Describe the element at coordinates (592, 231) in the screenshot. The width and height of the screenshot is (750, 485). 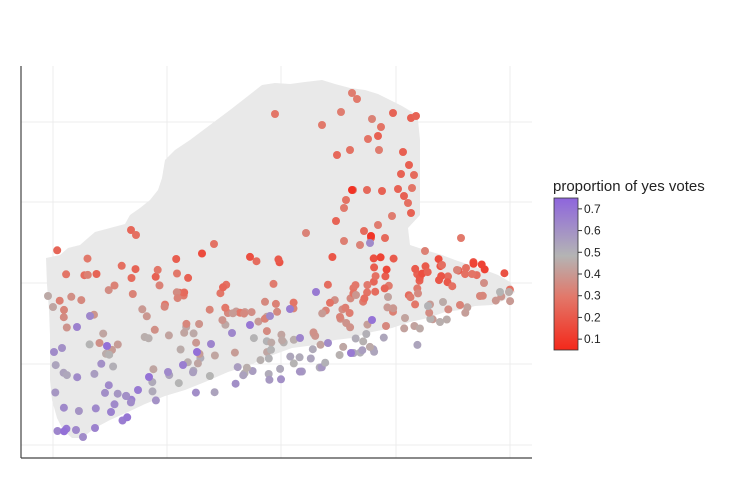
I see `colorbar-tick-label: 0.6` at that location.